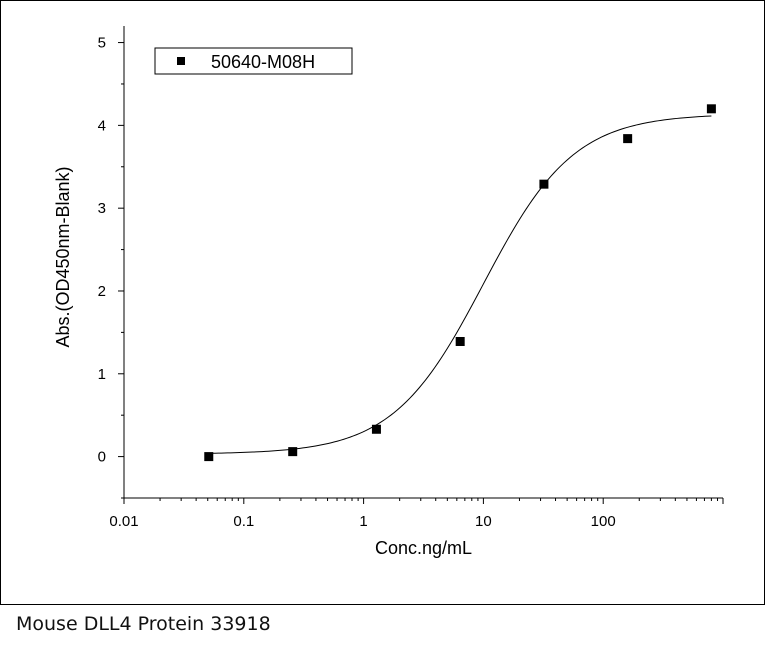 The height and width of the screenshot is (651, 765). What do you see at coordinates (63, 256) in the screenshot?
I see `y-axis-title: Abs.(OD450nm-Blank)` at bounding box center [63, 256].